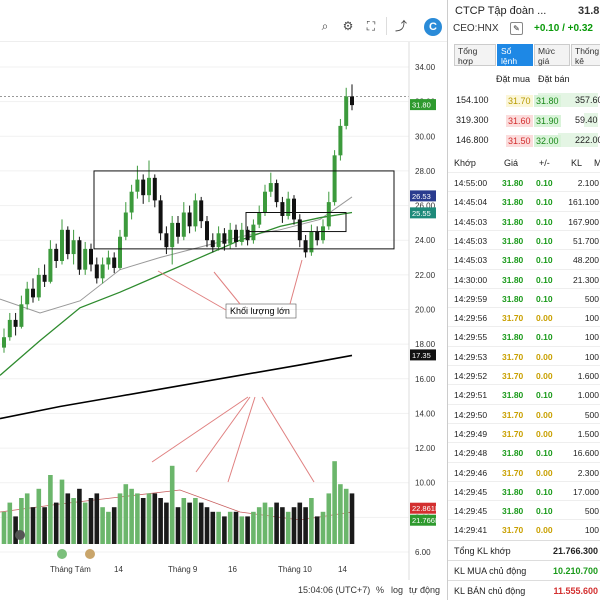 The image size is (600, 600). What do you see at coordinates (425, 448) in the screenshot?
I see `price-tick-label: 12.00` at bounding box center [425, 448].